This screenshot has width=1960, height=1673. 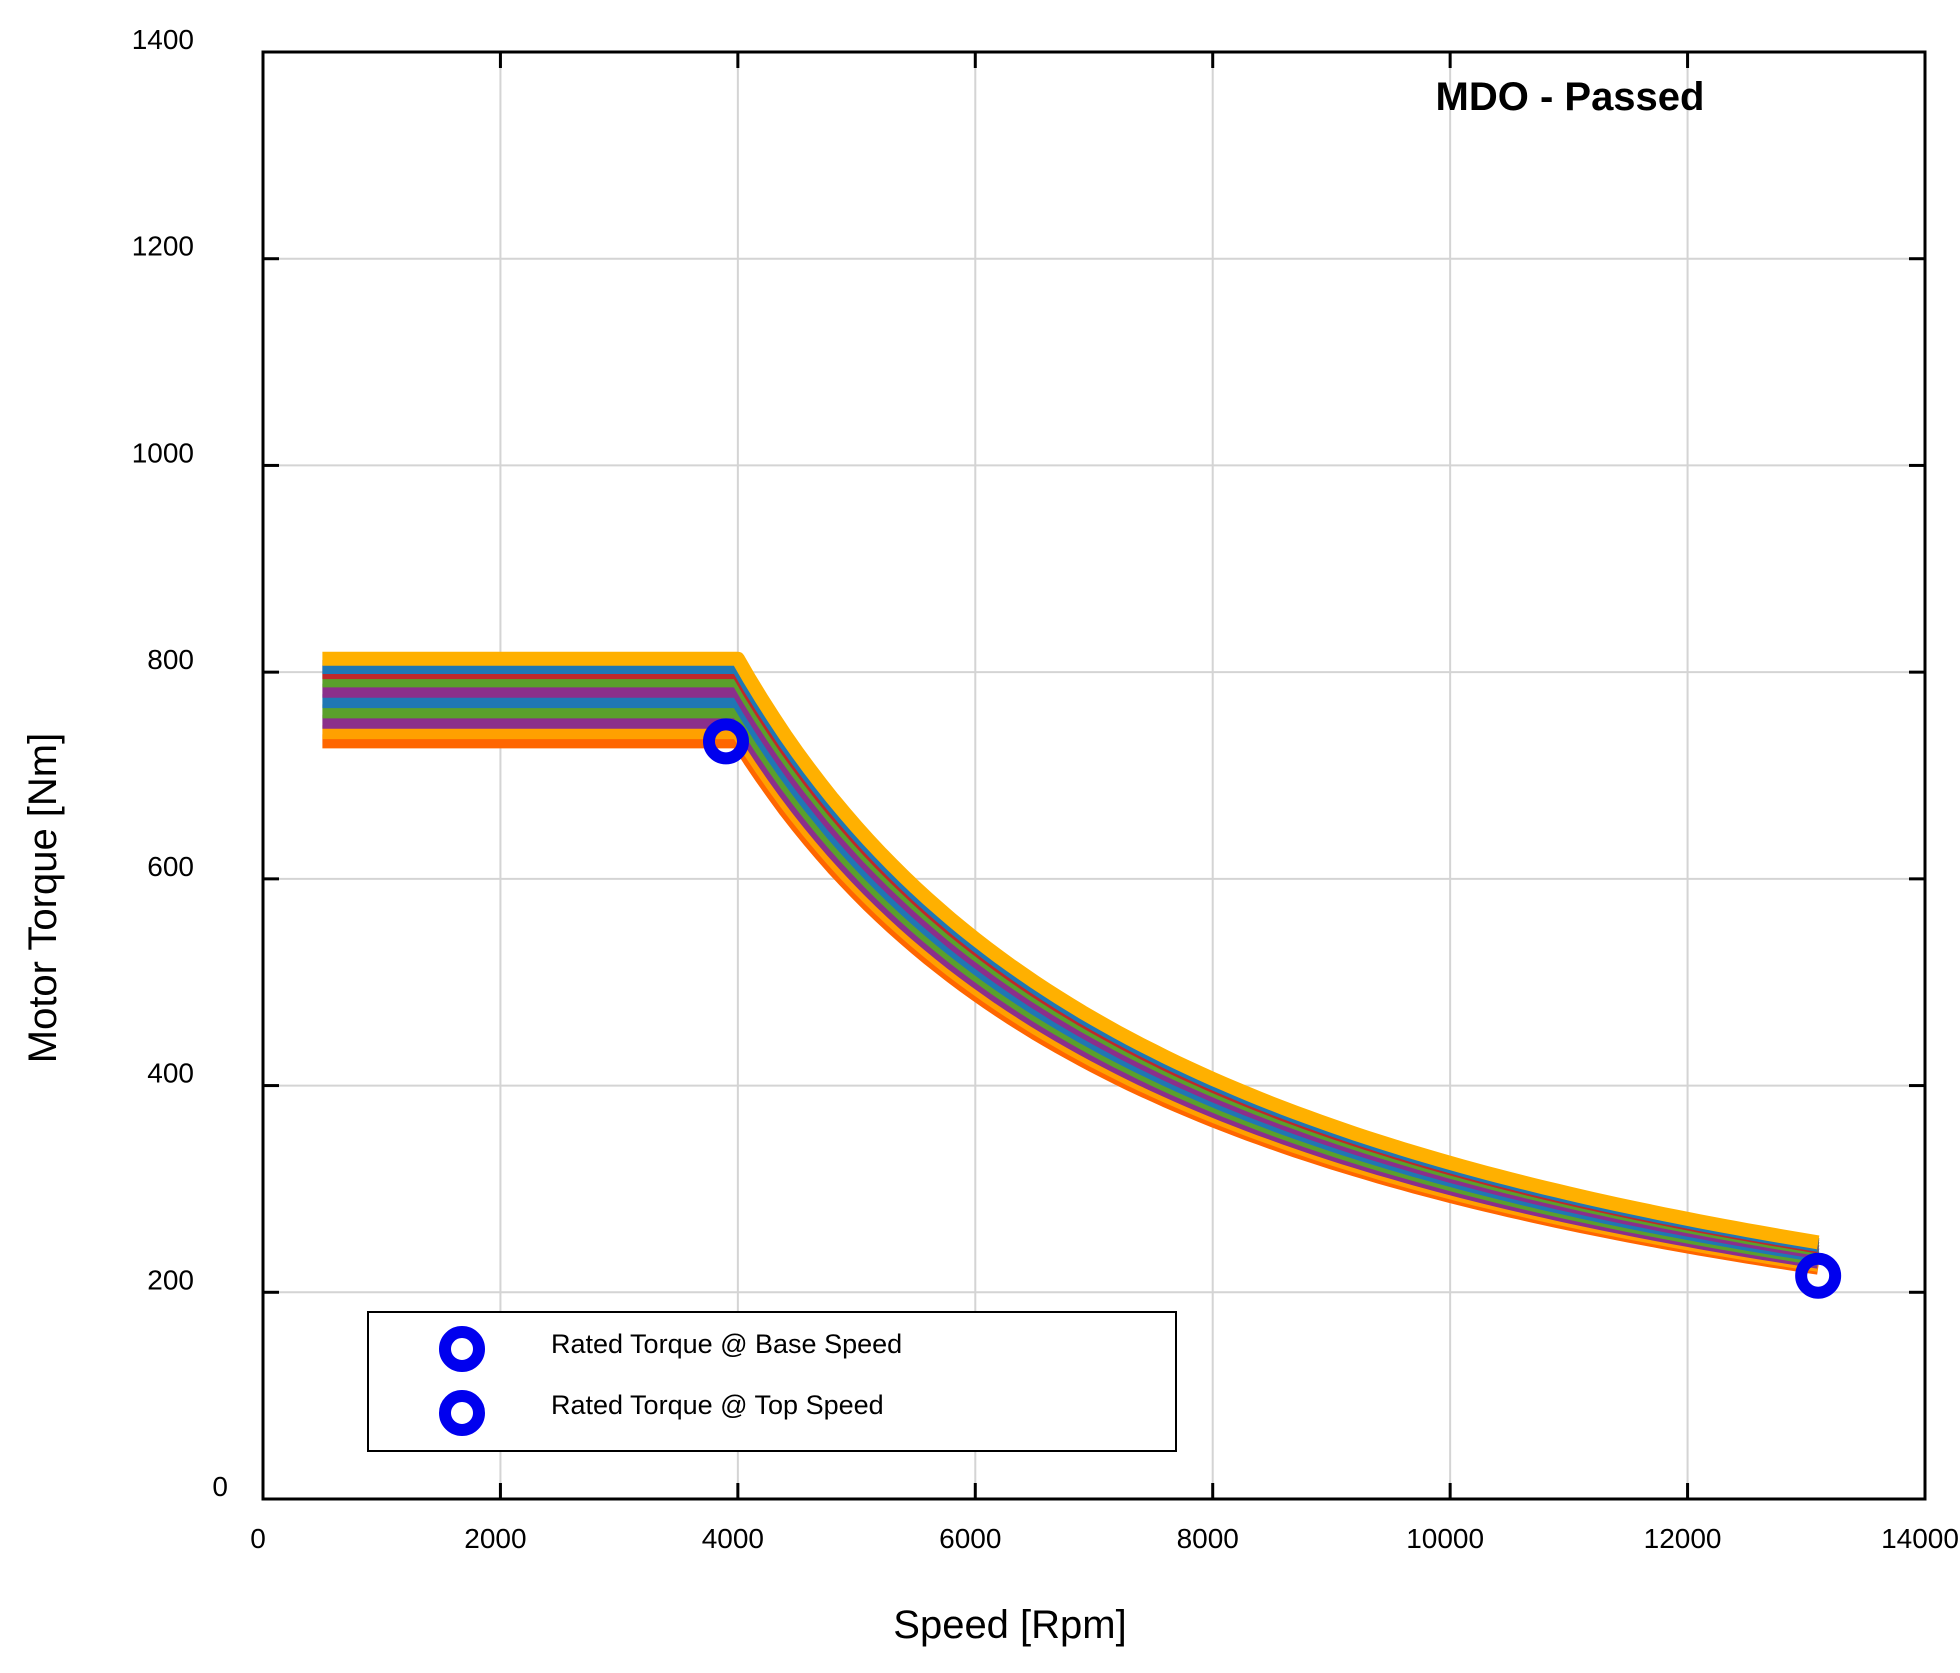 What do you see at coordinates (170, 866) in the screenshot?
I see `y-tick-label: 600` at bounding box center [170, 866].